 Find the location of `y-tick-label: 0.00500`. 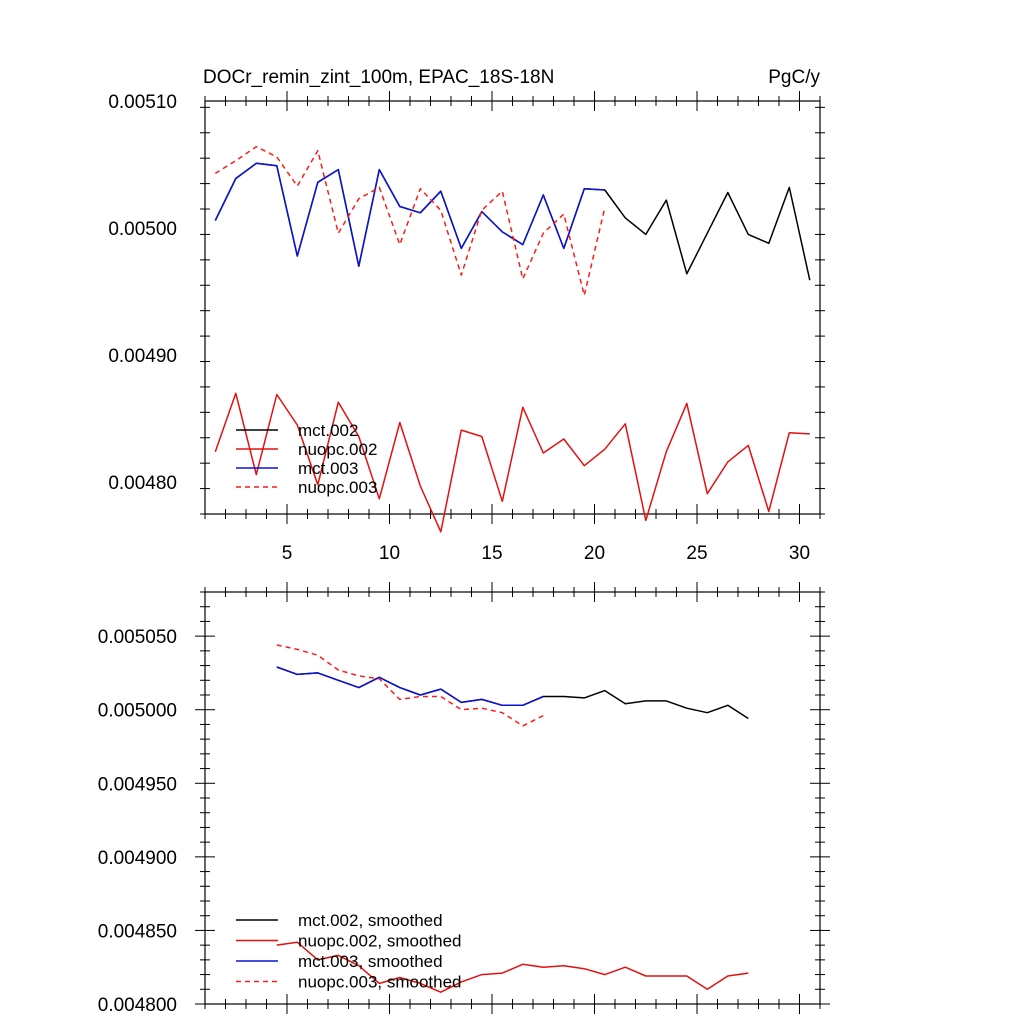

y-tick-label: 0.00500 is located at coordinates (142, 229).